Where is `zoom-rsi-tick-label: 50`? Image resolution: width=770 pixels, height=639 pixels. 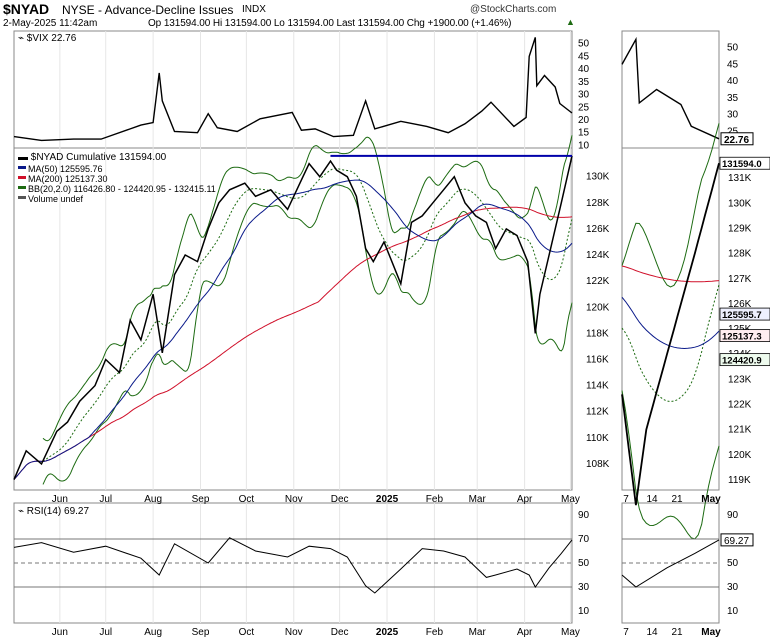 zoom-rsi-tick-label: 50 is located at coordinates (733, 563).